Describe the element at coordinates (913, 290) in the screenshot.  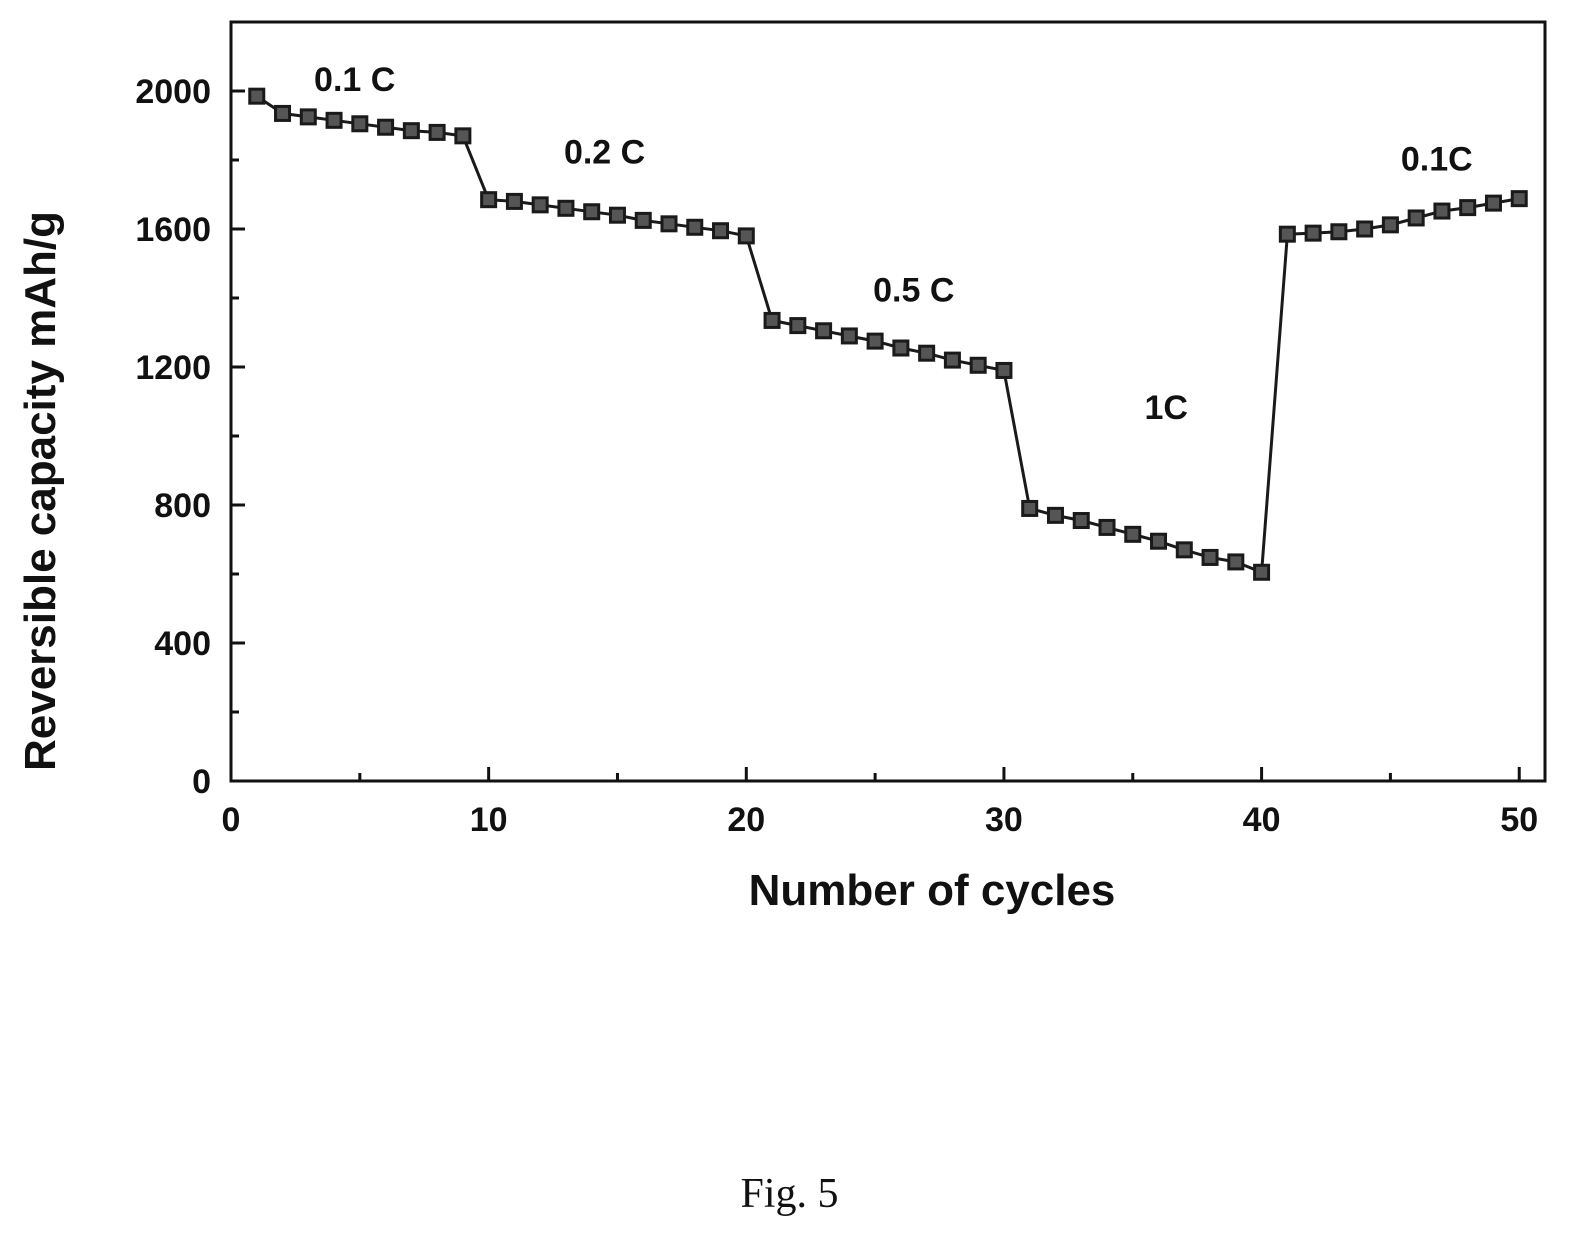
I see `rate-annotation: 0.5 C` at that location.